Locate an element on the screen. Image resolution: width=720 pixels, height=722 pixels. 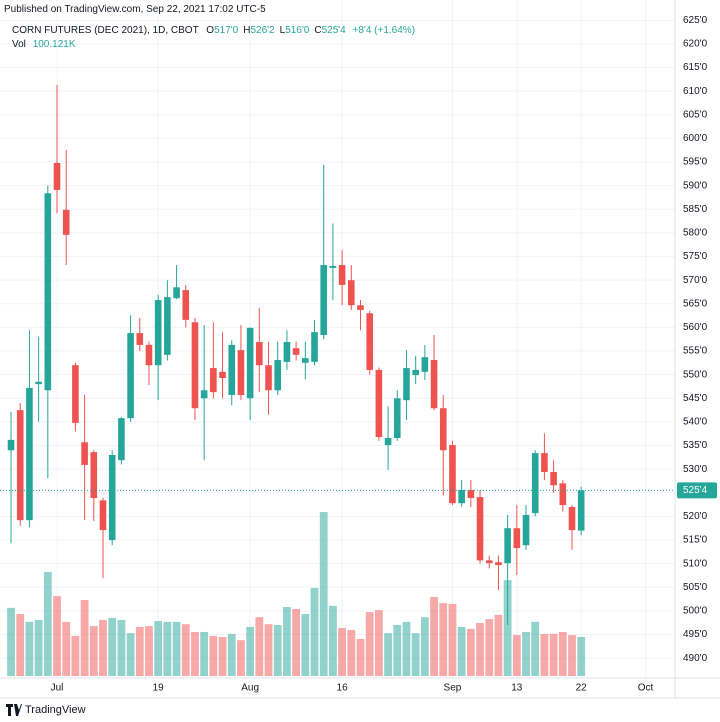
ohlc-key: L is located at coordinates (282, 30).